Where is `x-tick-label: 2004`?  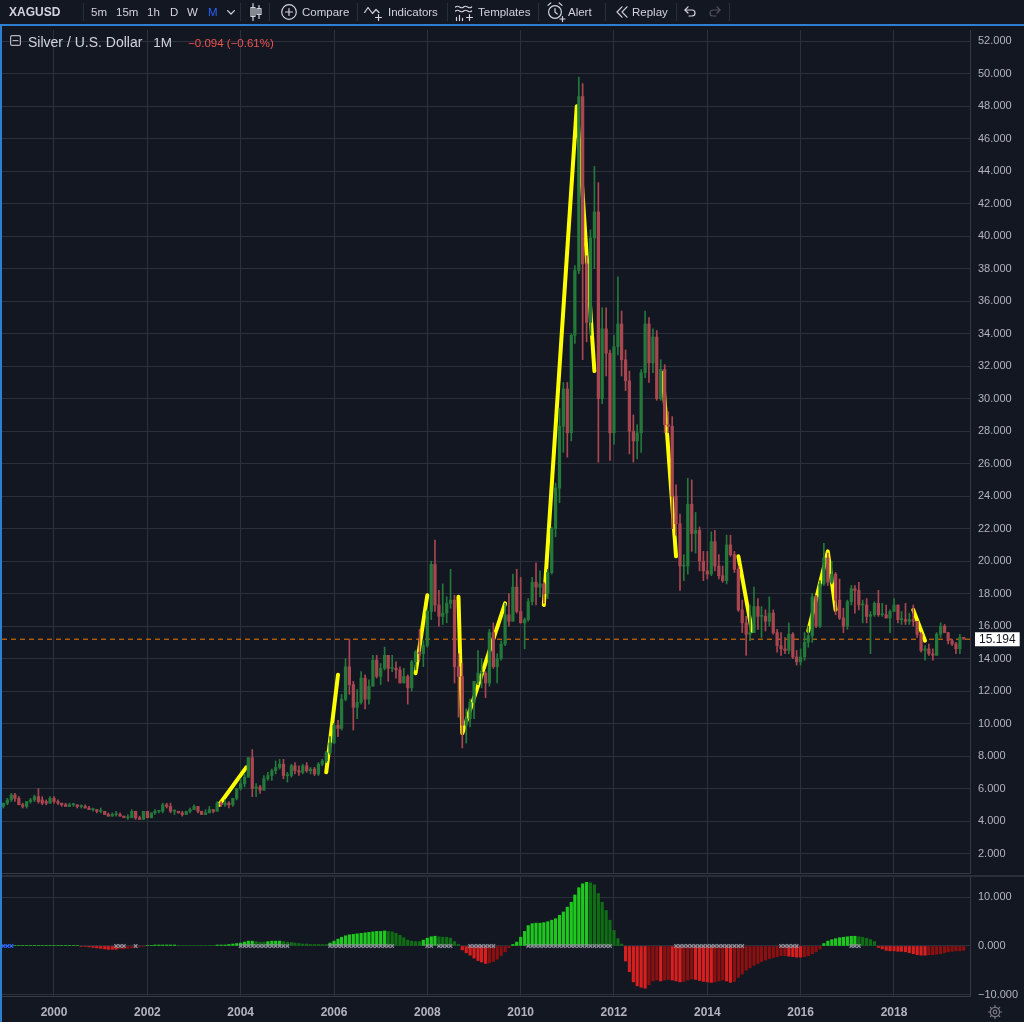 x-tick-label: 2004 is located at coordinates (241, 1011).